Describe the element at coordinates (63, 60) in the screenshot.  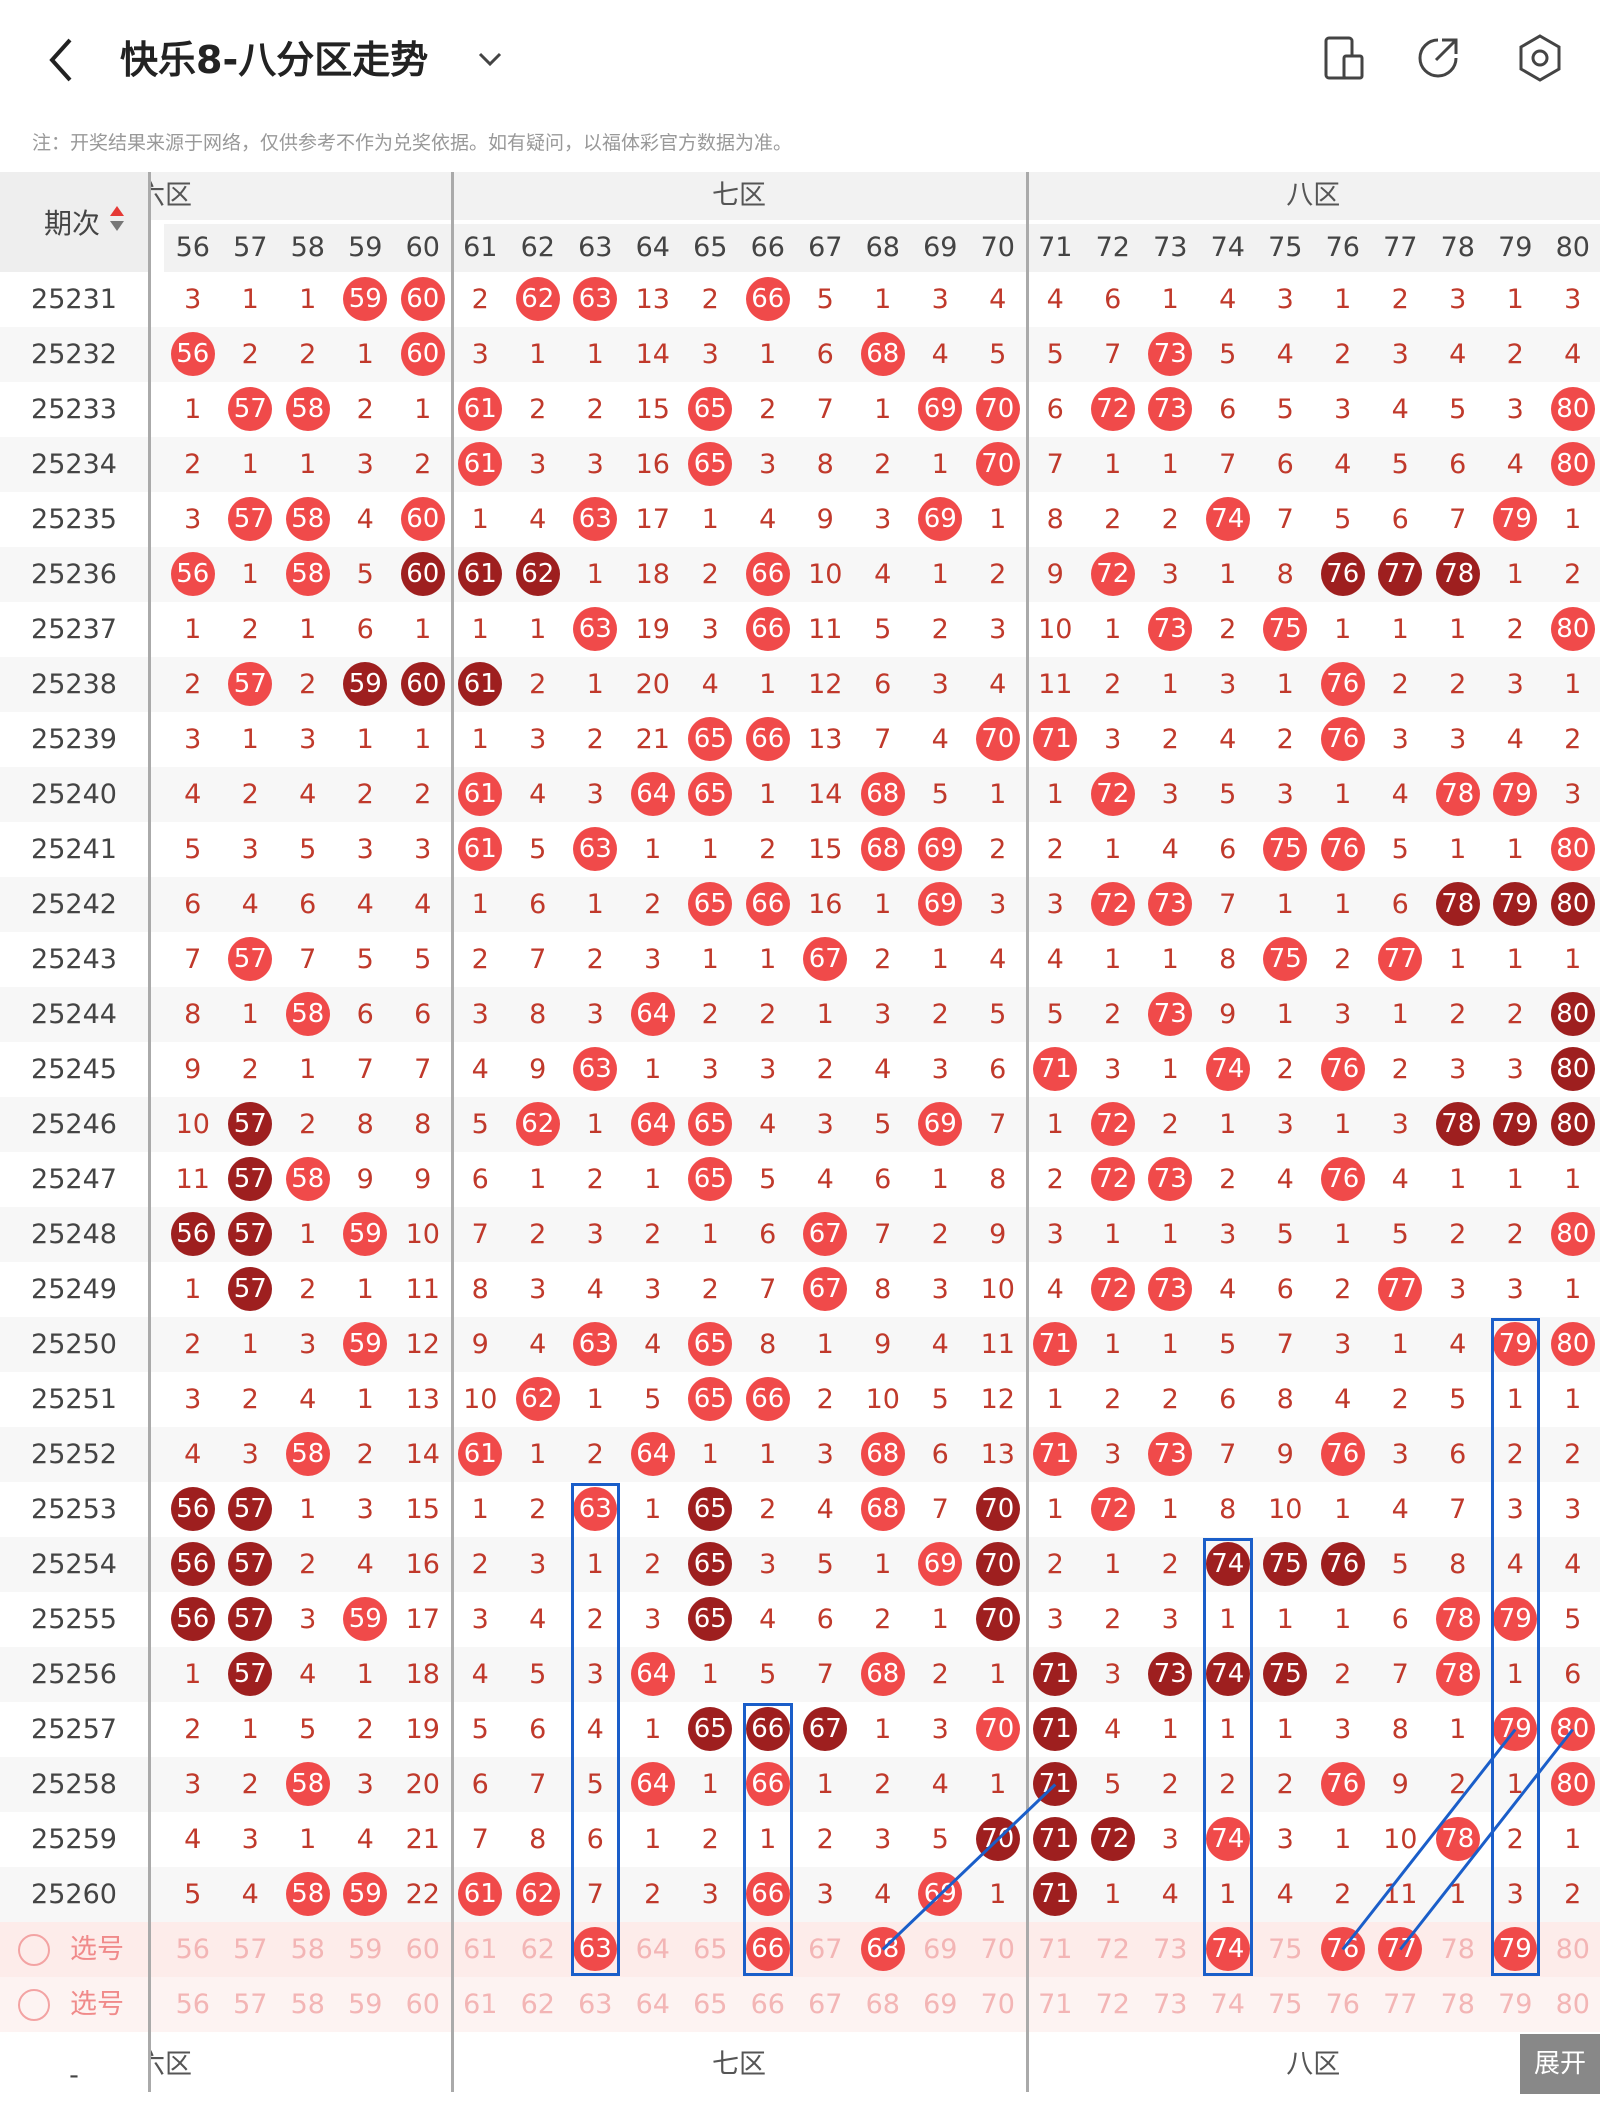
I see `back-arrow-icon` at that location.